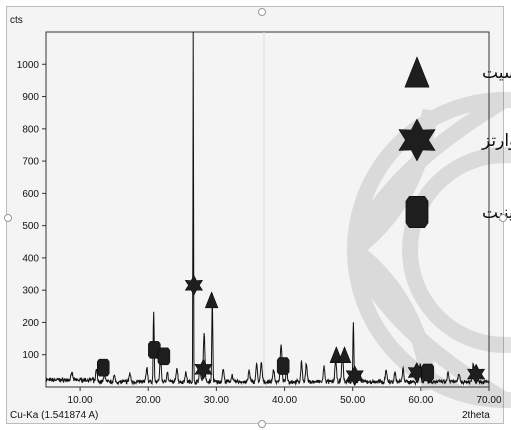 The height and width of the screenshot is (430, 511). Describe the element at coordinates (30, 226) in the screenshot. I see `y-tick-label: 500` at that location.